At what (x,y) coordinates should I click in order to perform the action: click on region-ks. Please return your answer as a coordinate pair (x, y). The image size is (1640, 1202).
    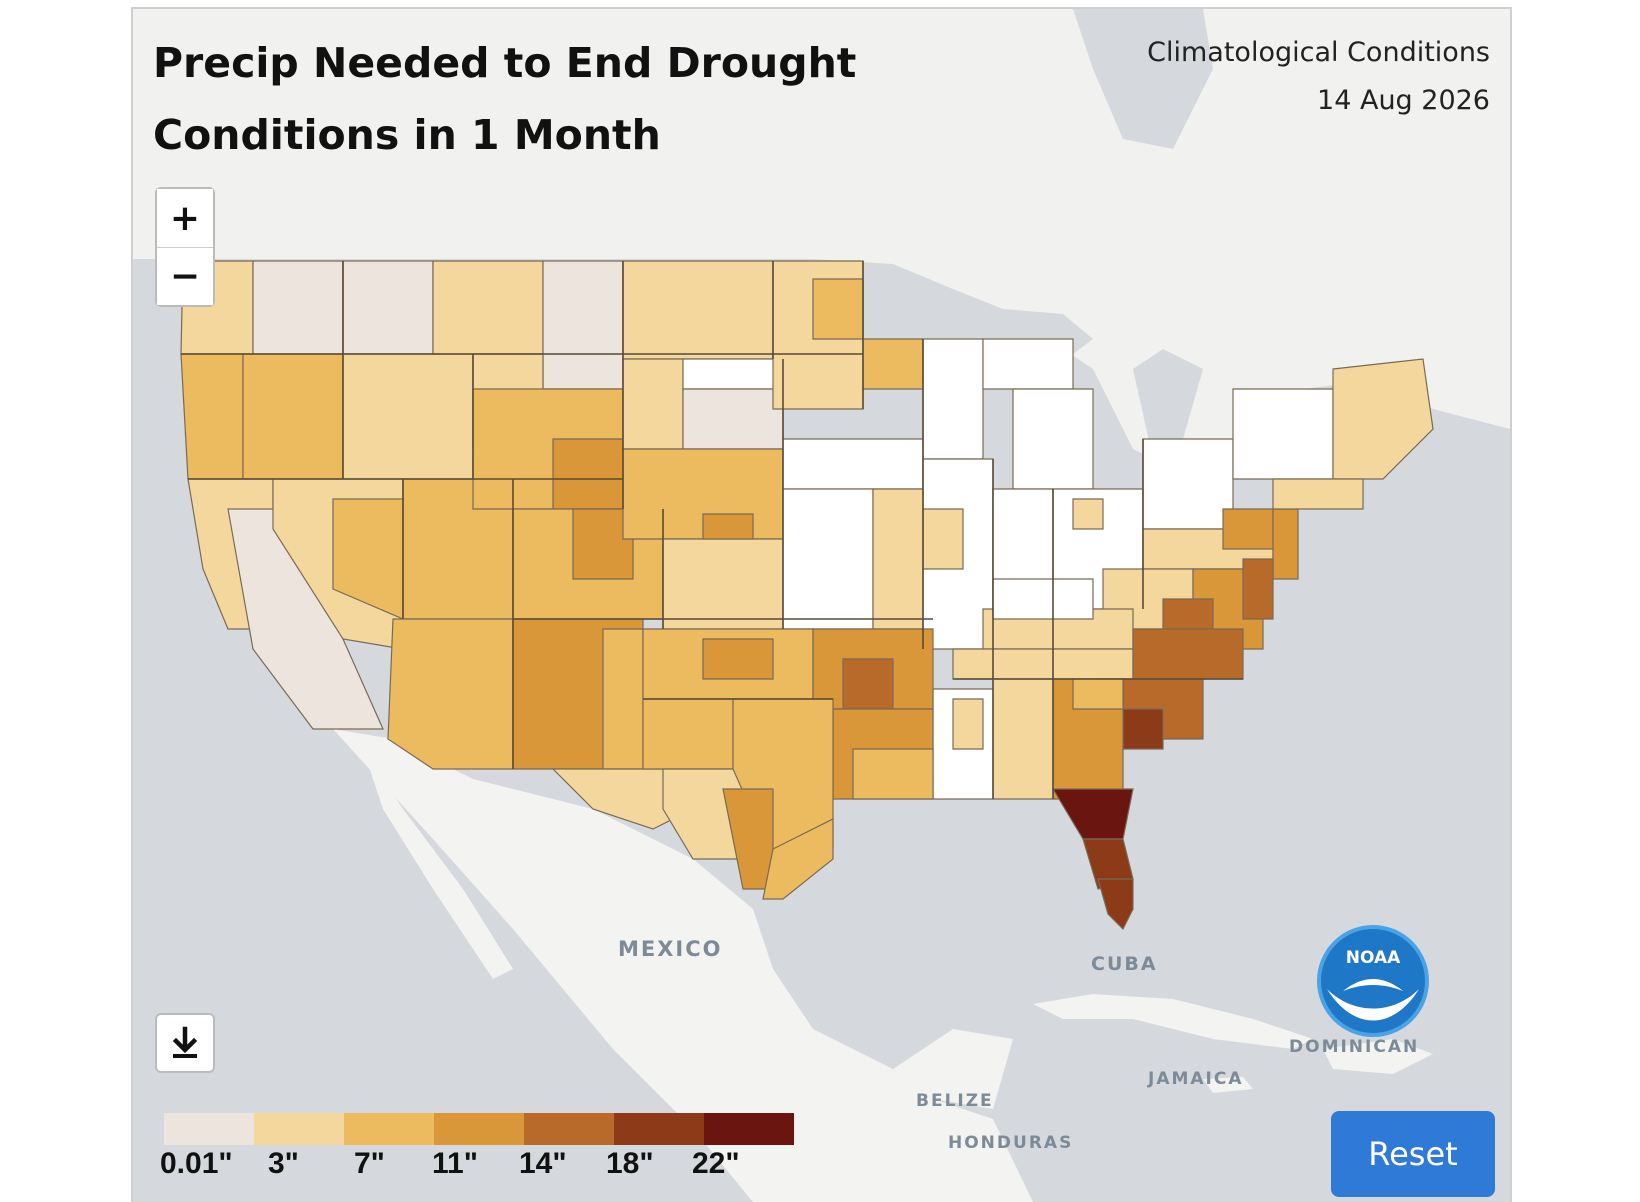
    Looking at the image, I should click on (728, 584).